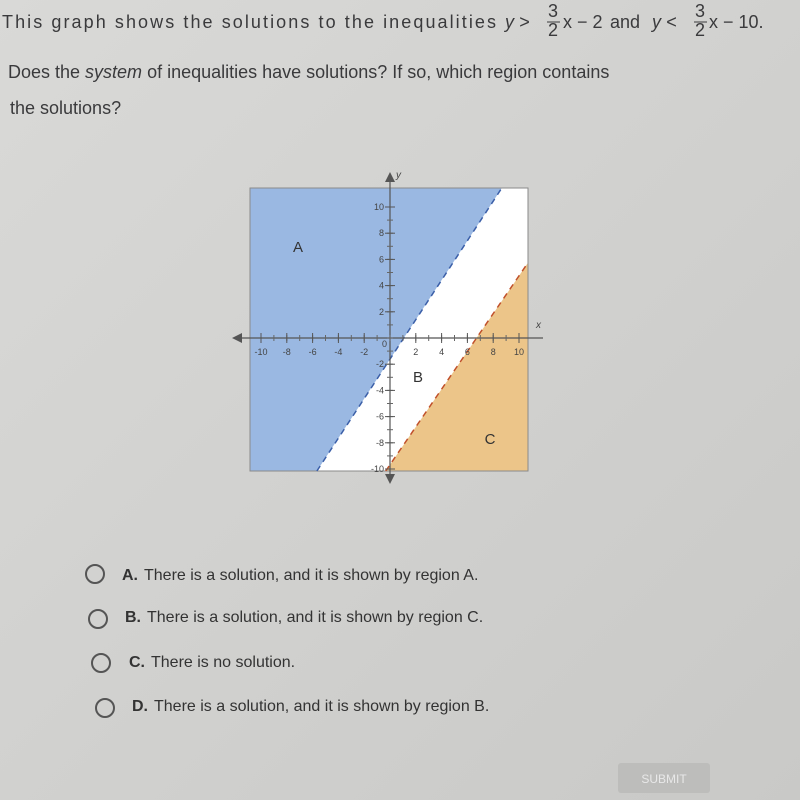 The image size is (800, 800). Describe the element at coordinates (65, 108) in the screenshot. I see `question-line: the solutions?` at that location.